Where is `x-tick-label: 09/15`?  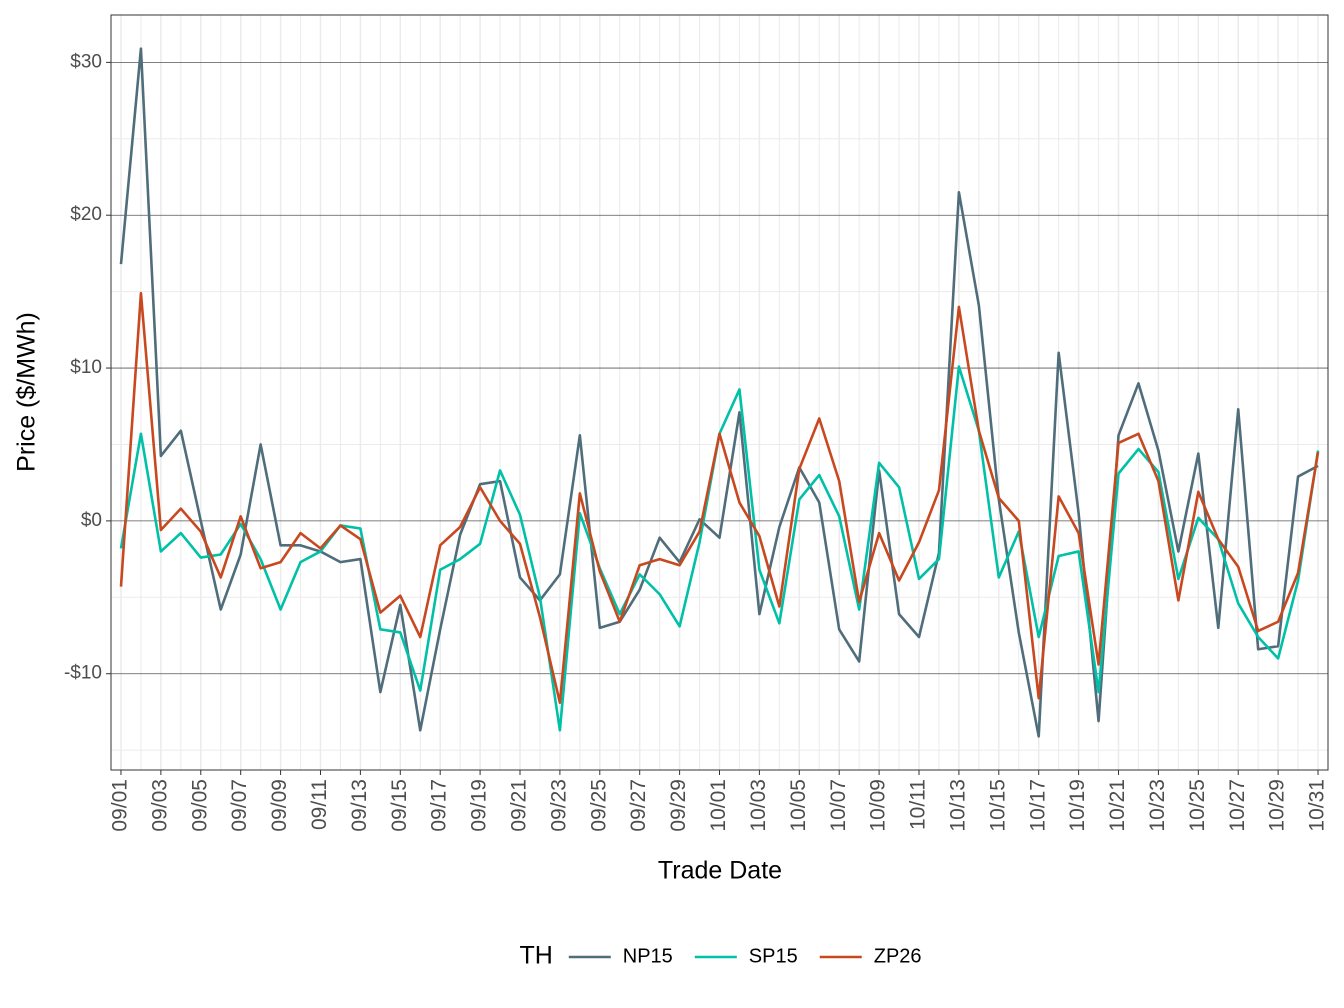 x-tick-label: 09/15 is located at coordinates (399, 805).